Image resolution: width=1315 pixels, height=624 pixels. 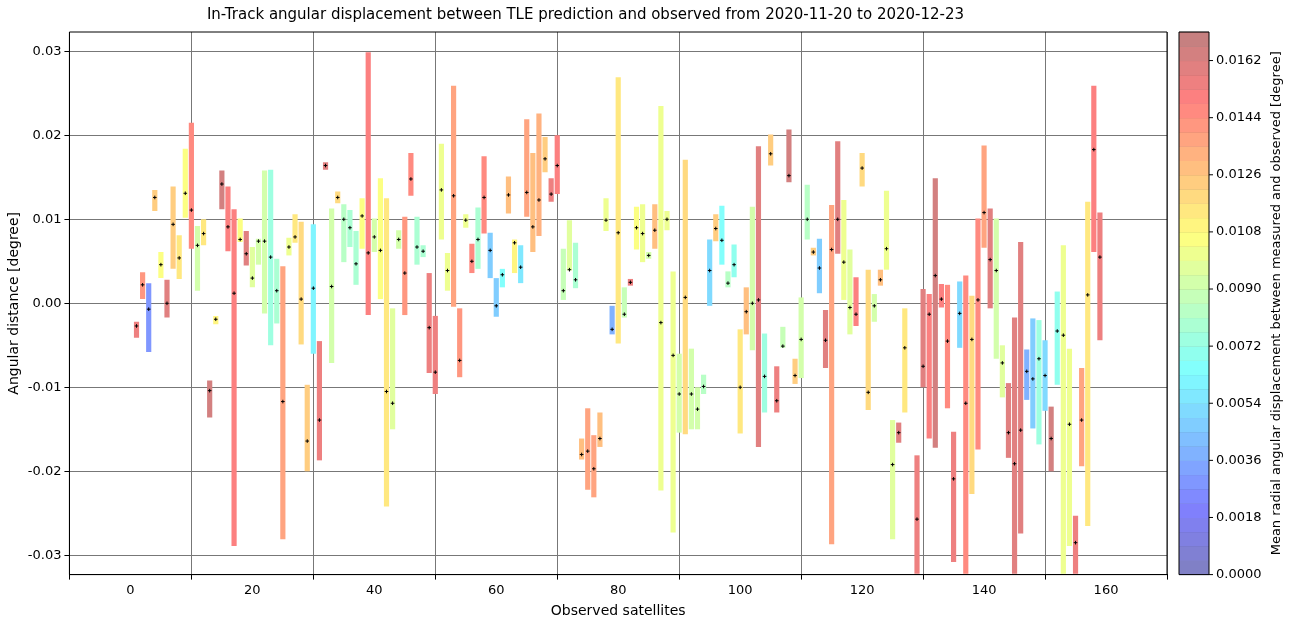 What do you see at coordinates (44, 554) in the screenshot?
I see `y-tick-label: -0.03` at bounding box center [44, 554].